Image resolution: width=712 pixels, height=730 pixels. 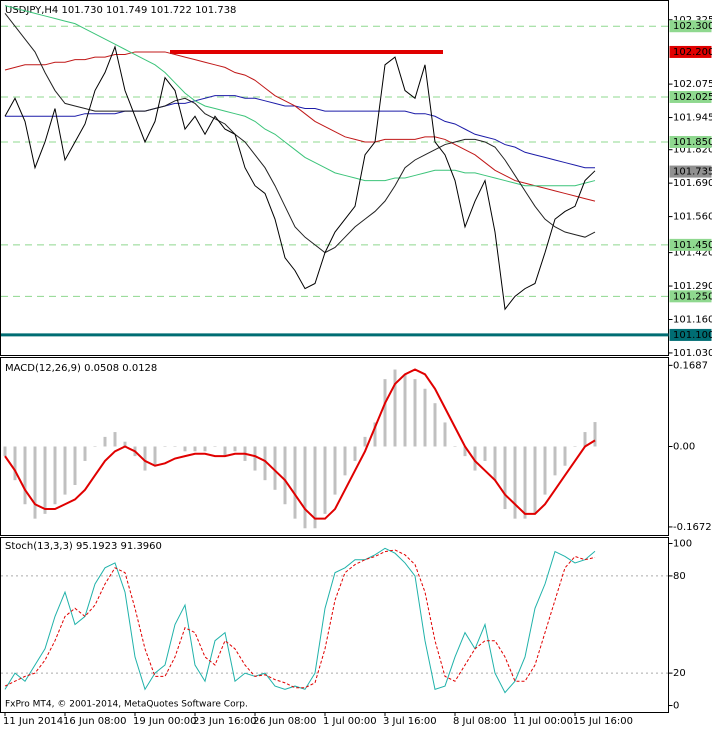 I want to click on y-tick-label: 101.290, so click(x=692, y=286).